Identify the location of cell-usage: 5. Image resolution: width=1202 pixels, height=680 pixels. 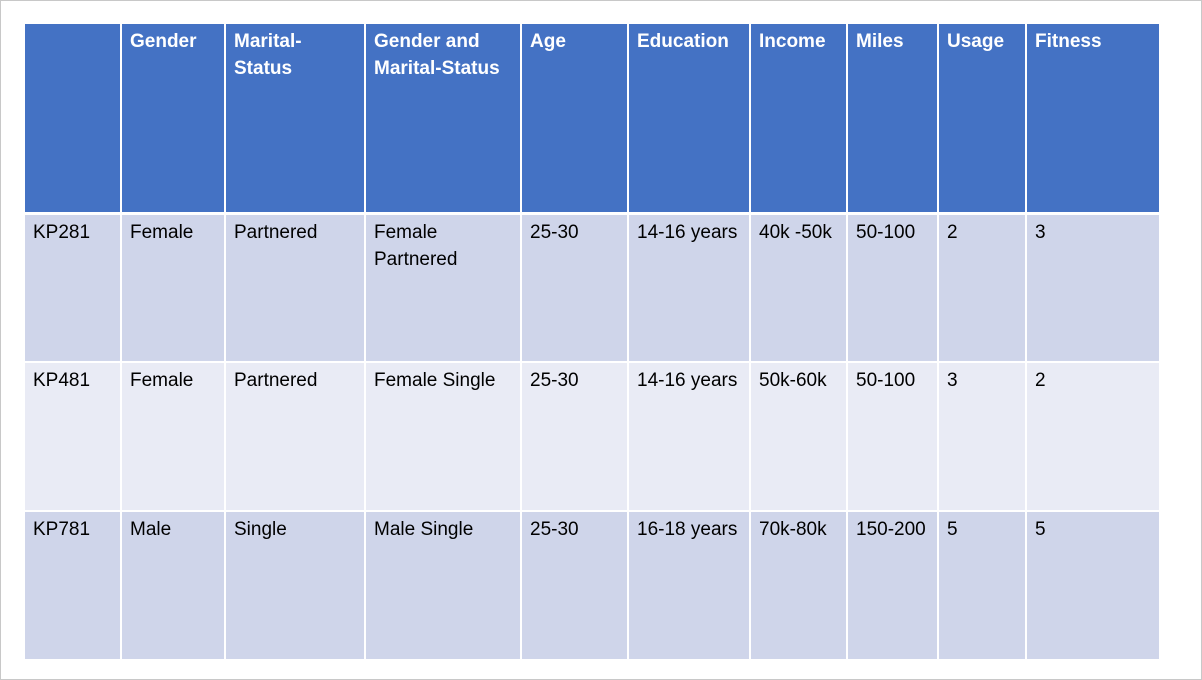
(982, 585).